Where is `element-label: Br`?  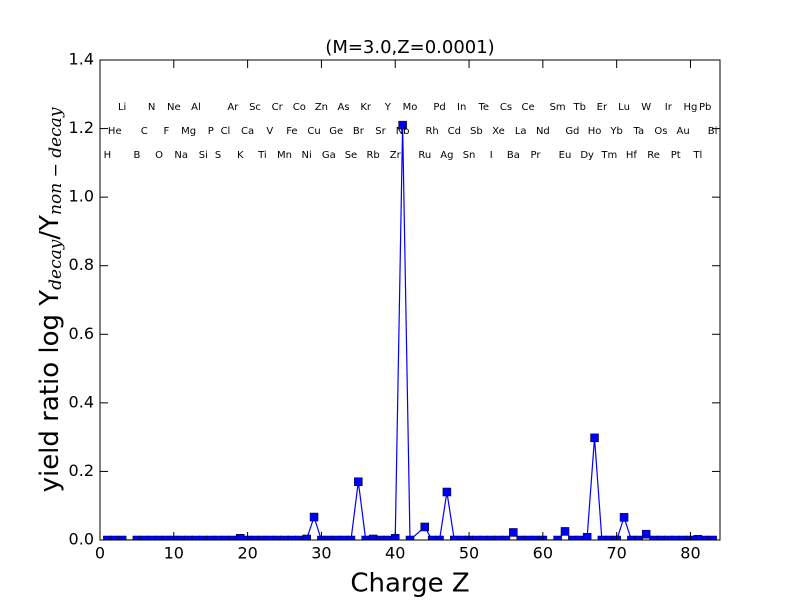
element-label: Br is located at coordinates (359, 131).